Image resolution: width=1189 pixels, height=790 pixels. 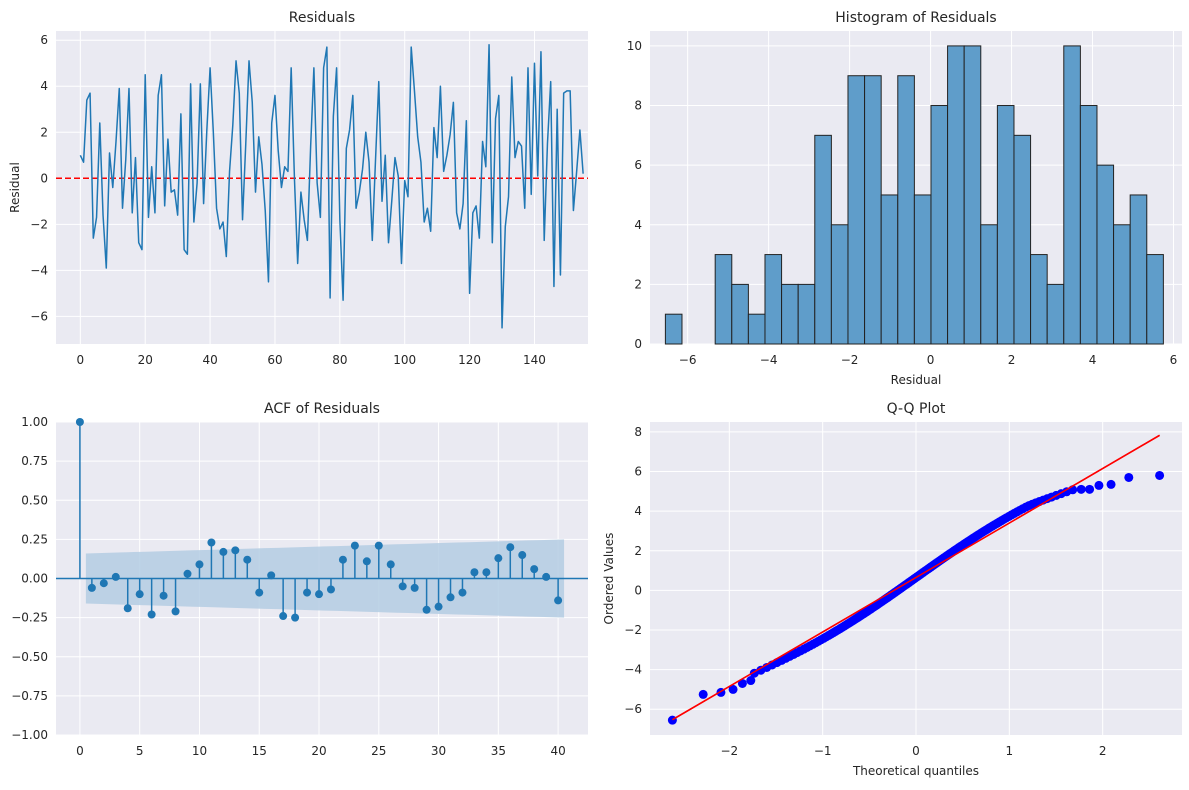 What do you see at coordinates (638, 344) in the screenshot?
I see `y-tick-label: 0` at bounding box center [638, 344].